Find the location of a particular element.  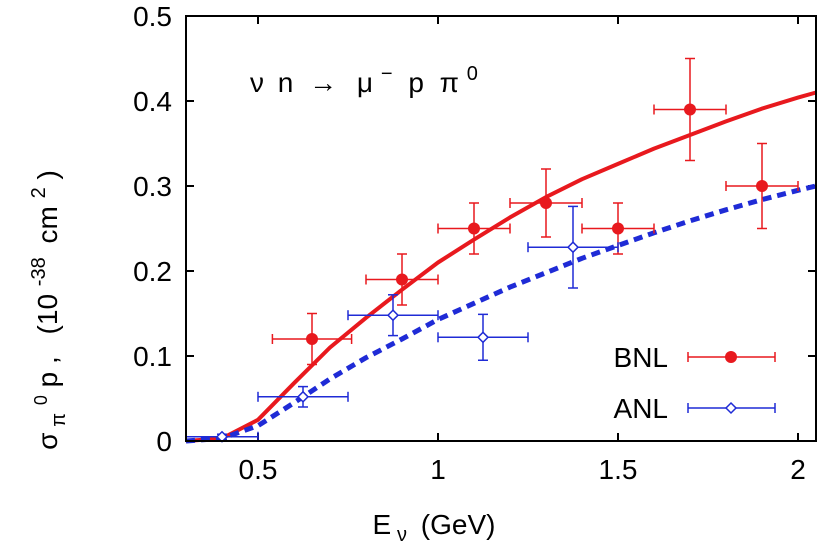

x-tick-label: 0.5 is located at coordinates (258, 469).